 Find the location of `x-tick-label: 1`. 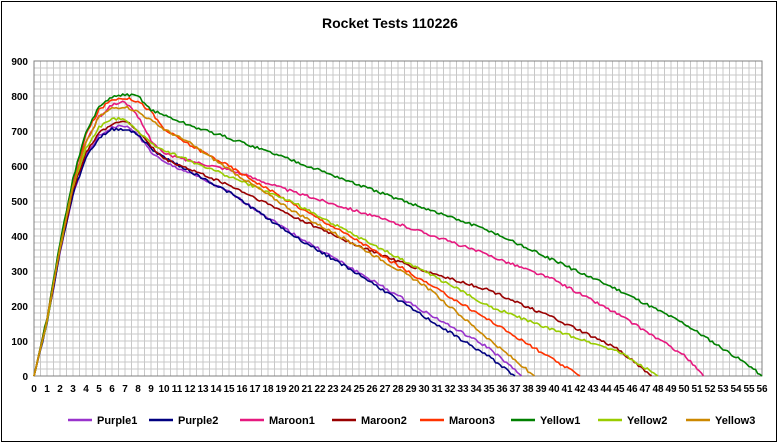

x-tick-label: 1 is located at coordinates (47, 389).